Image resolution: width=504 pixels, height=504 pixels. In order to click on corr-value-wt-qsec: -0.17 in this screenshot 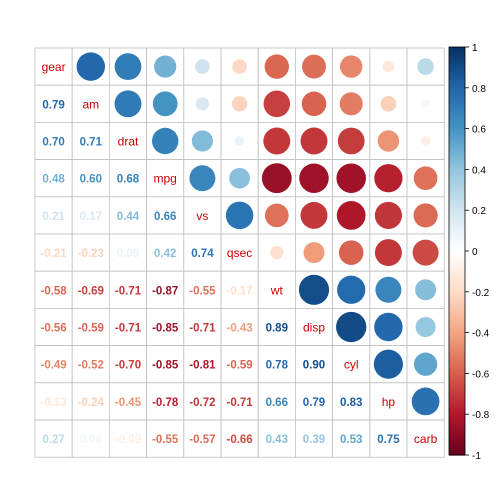, I will do `click(239, 291)`.